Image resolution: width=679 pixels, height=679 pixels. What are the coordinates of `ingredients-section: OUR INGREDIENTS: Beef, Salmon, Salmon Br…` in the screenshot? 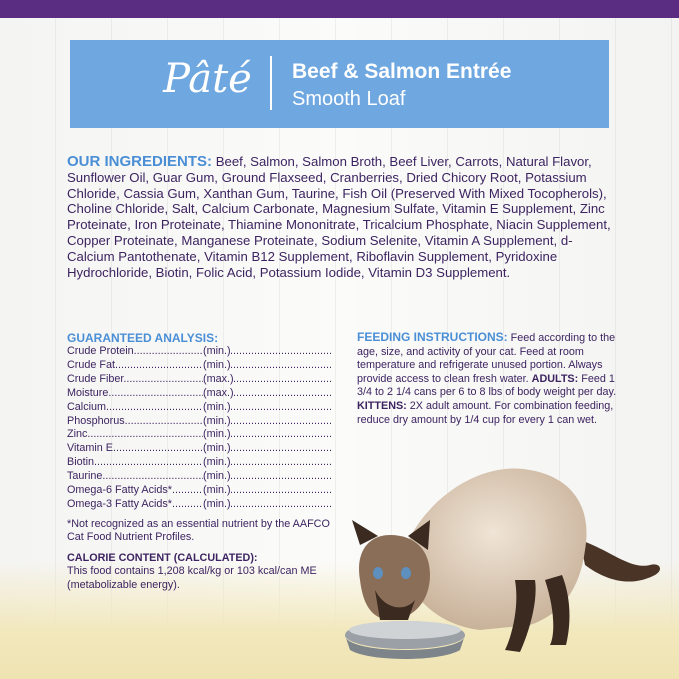 It's located at (339, 217).